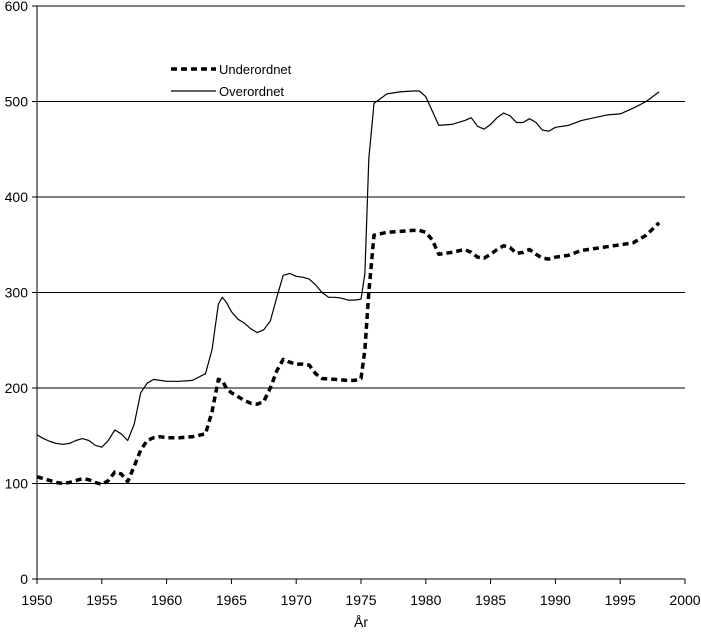 The image size is (701, 635). What do you see at coordinates (17, 388) in the screenshot?
I see `y-tick-label: 200` at bounding box center [17, 388].